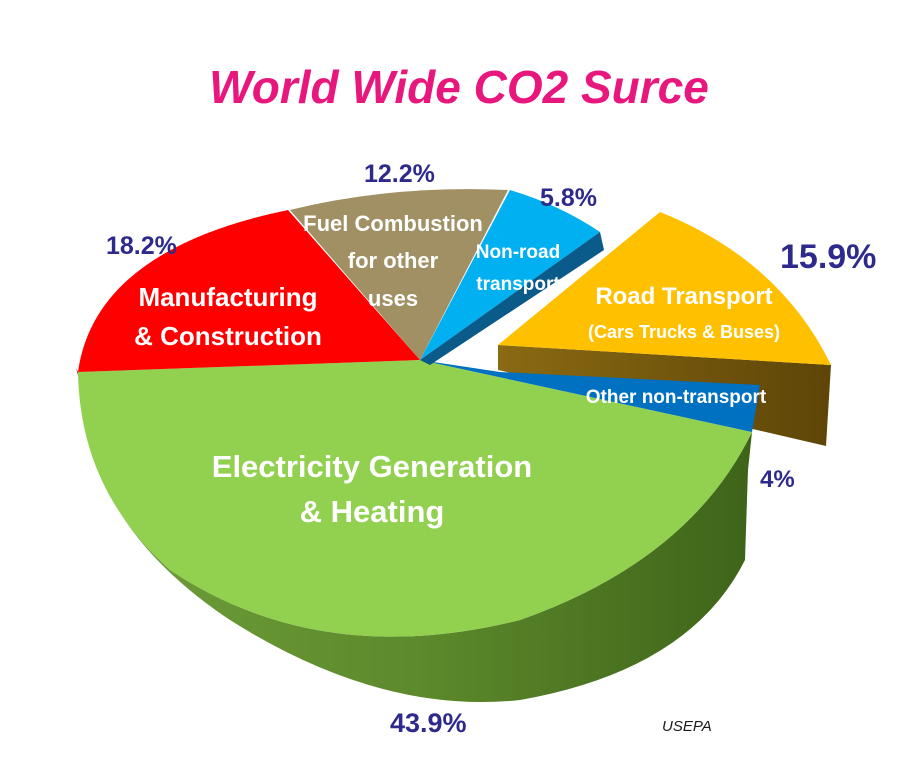 The image size is (918, 767). I want to click on pct-electricity: 43.9%, so click(428, 723).